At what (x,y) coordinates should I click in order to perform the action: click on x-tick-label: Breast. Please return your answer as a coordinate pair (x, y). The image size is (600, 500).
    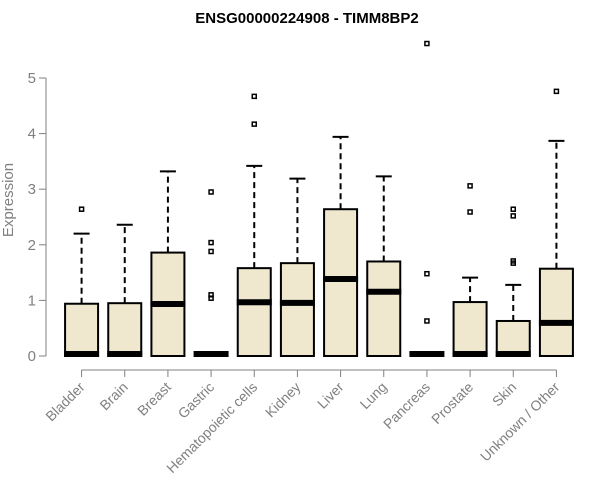
    Looking at the image, I should click on (154, 399).